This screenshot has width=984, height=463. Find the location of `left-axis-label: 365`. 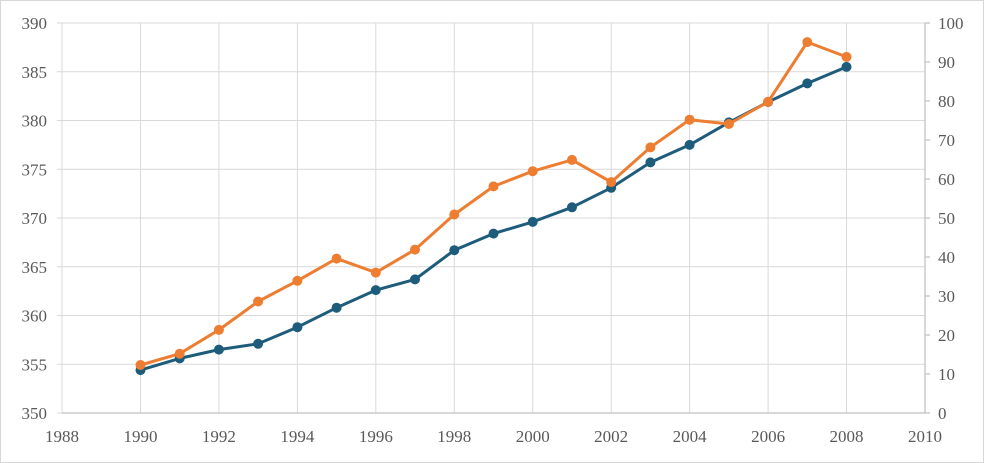

left-axis-label: 365 is located at coordinates (35, 267).